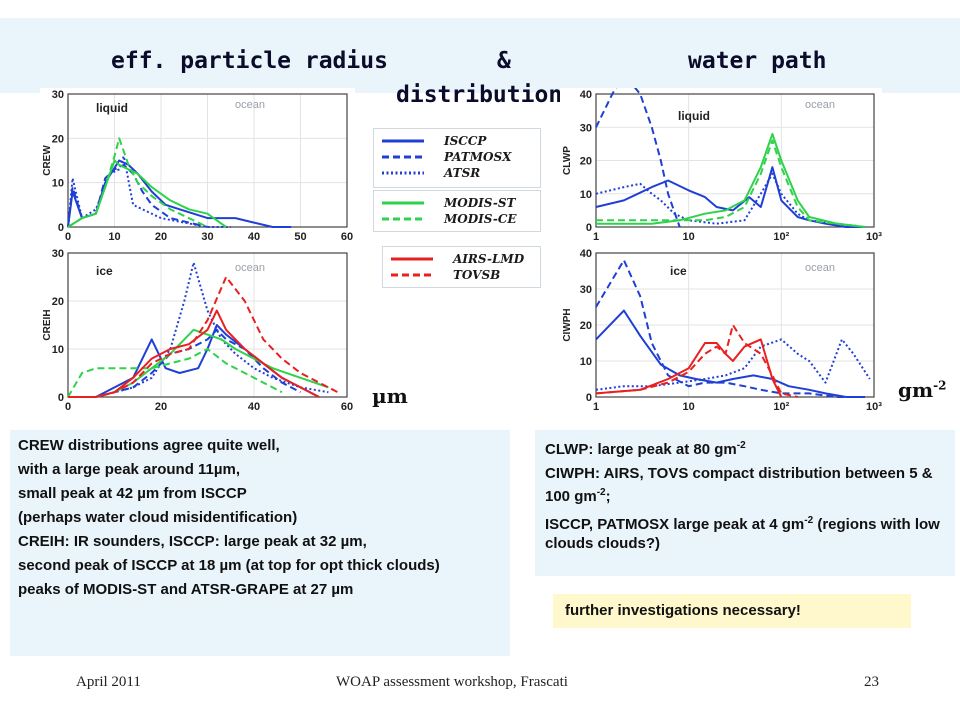  Describe the element at coordinates (254, 237) in the screenshot. I see `x-tick-label: 40` at that location.